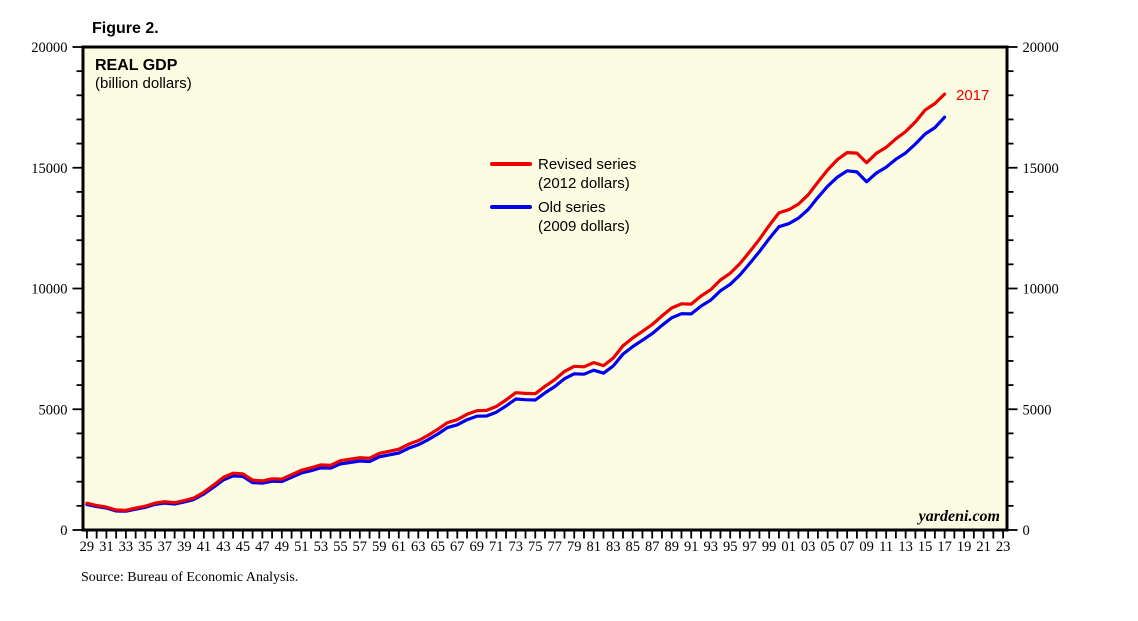  Describe the element at coordinates (866, 547) in the screenshot. I see `x-tick-label: 09` at that location.